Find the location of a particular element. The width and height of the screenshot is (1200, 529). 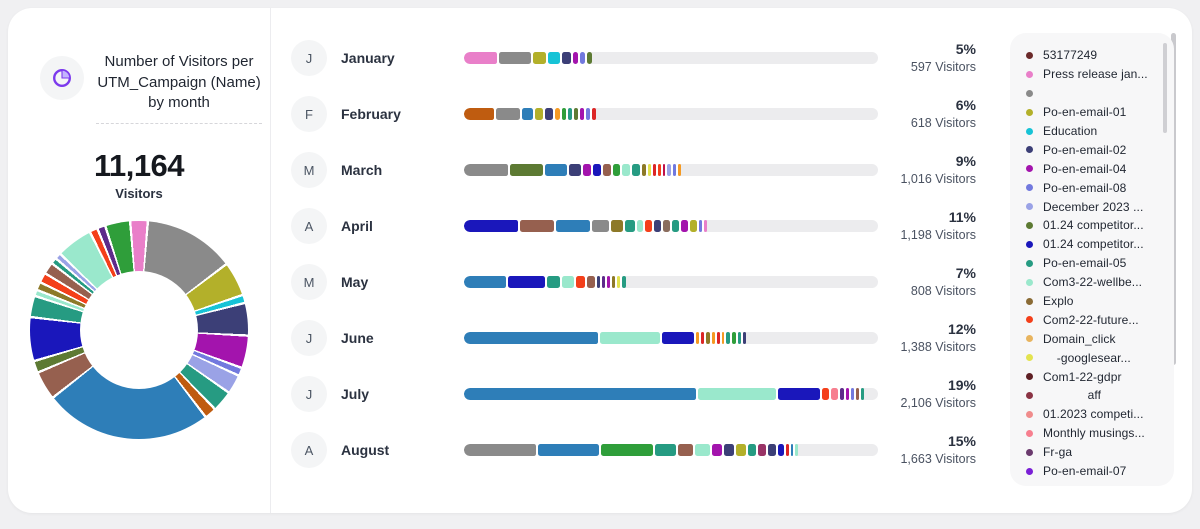

legend-item: Po-en-email-04 is located at coordinates (1097, 168).